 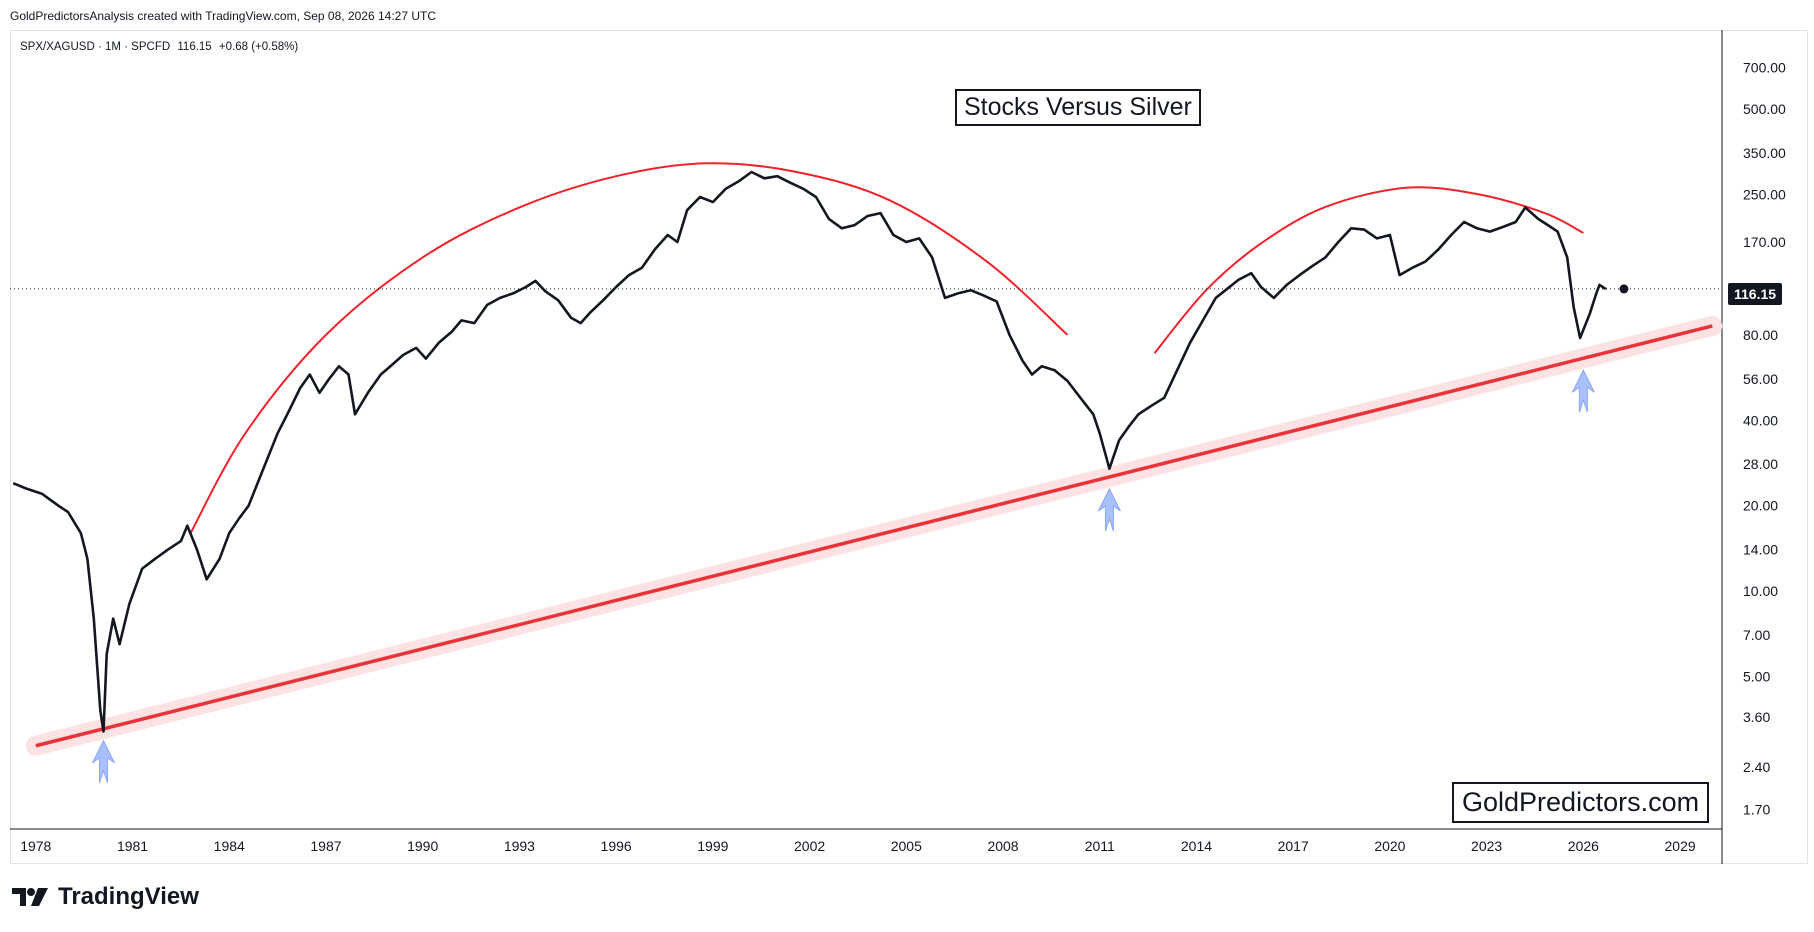 I want to click on x-tick-label: 2029, so click(x=1680, y=846).